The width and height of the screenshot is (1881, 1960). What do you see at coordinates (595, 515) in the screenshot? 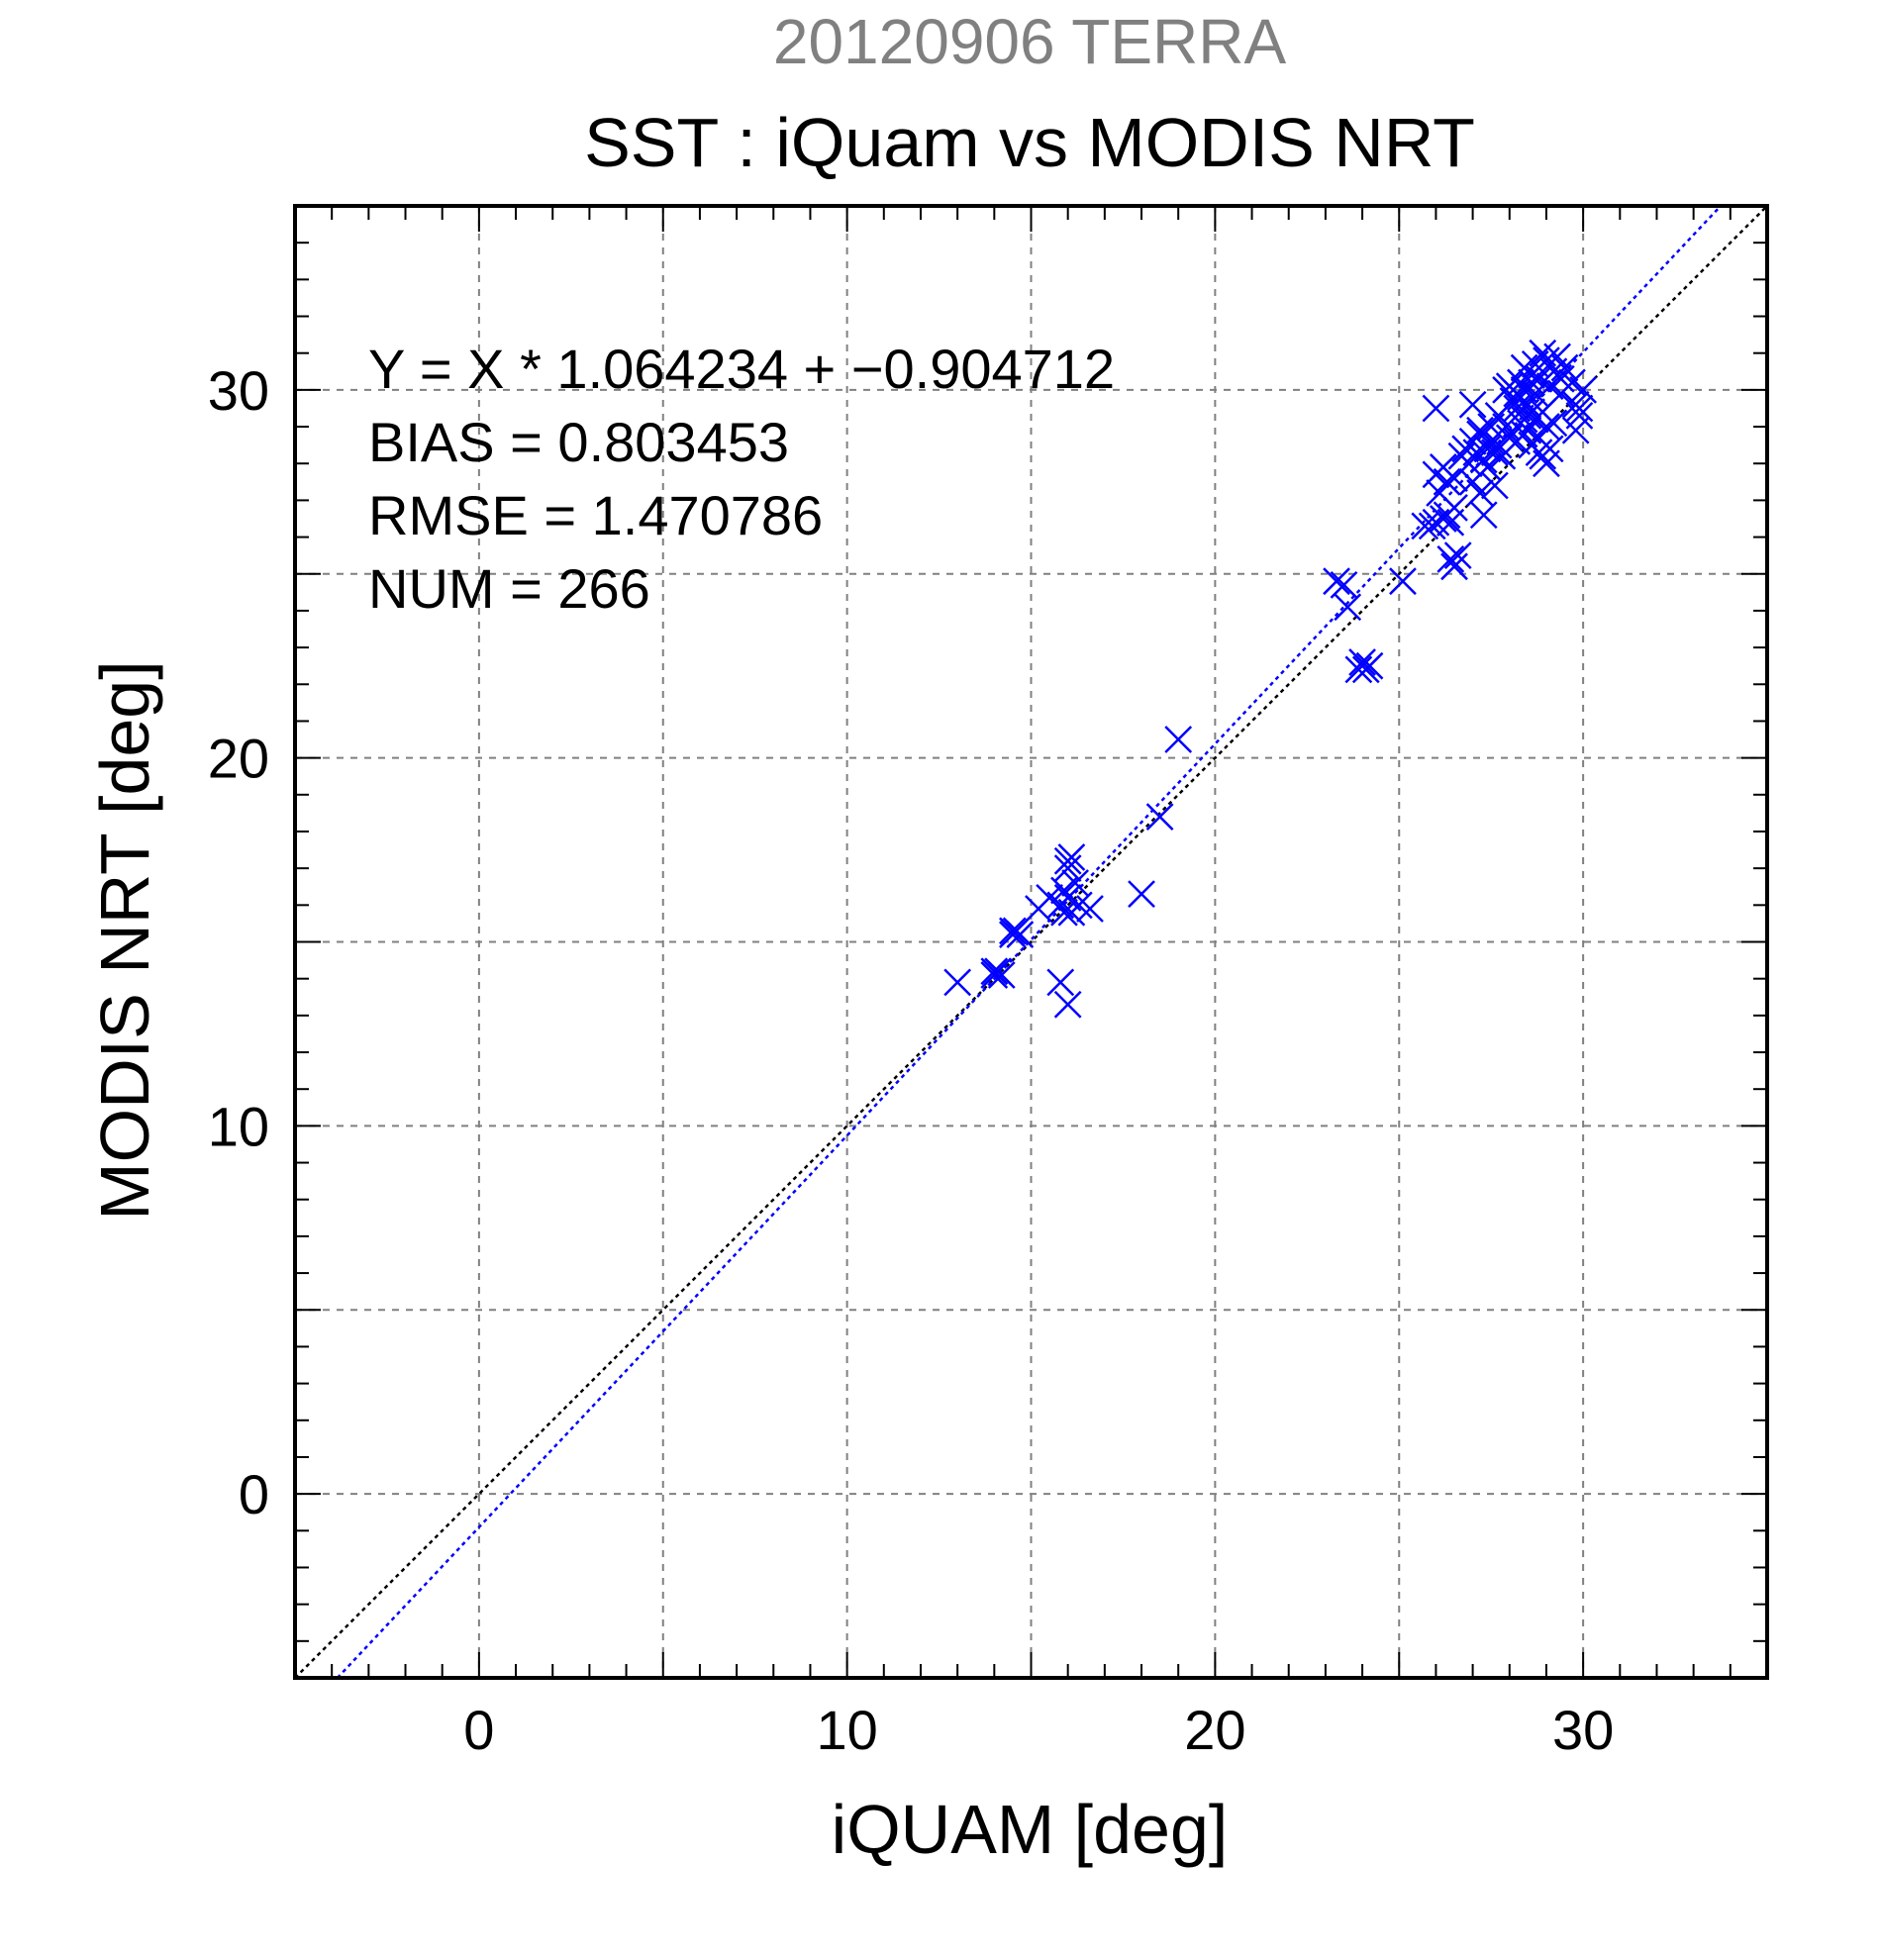
I see `rmse-text: RMSE = 1.470786` at bounding box center [595, 515].